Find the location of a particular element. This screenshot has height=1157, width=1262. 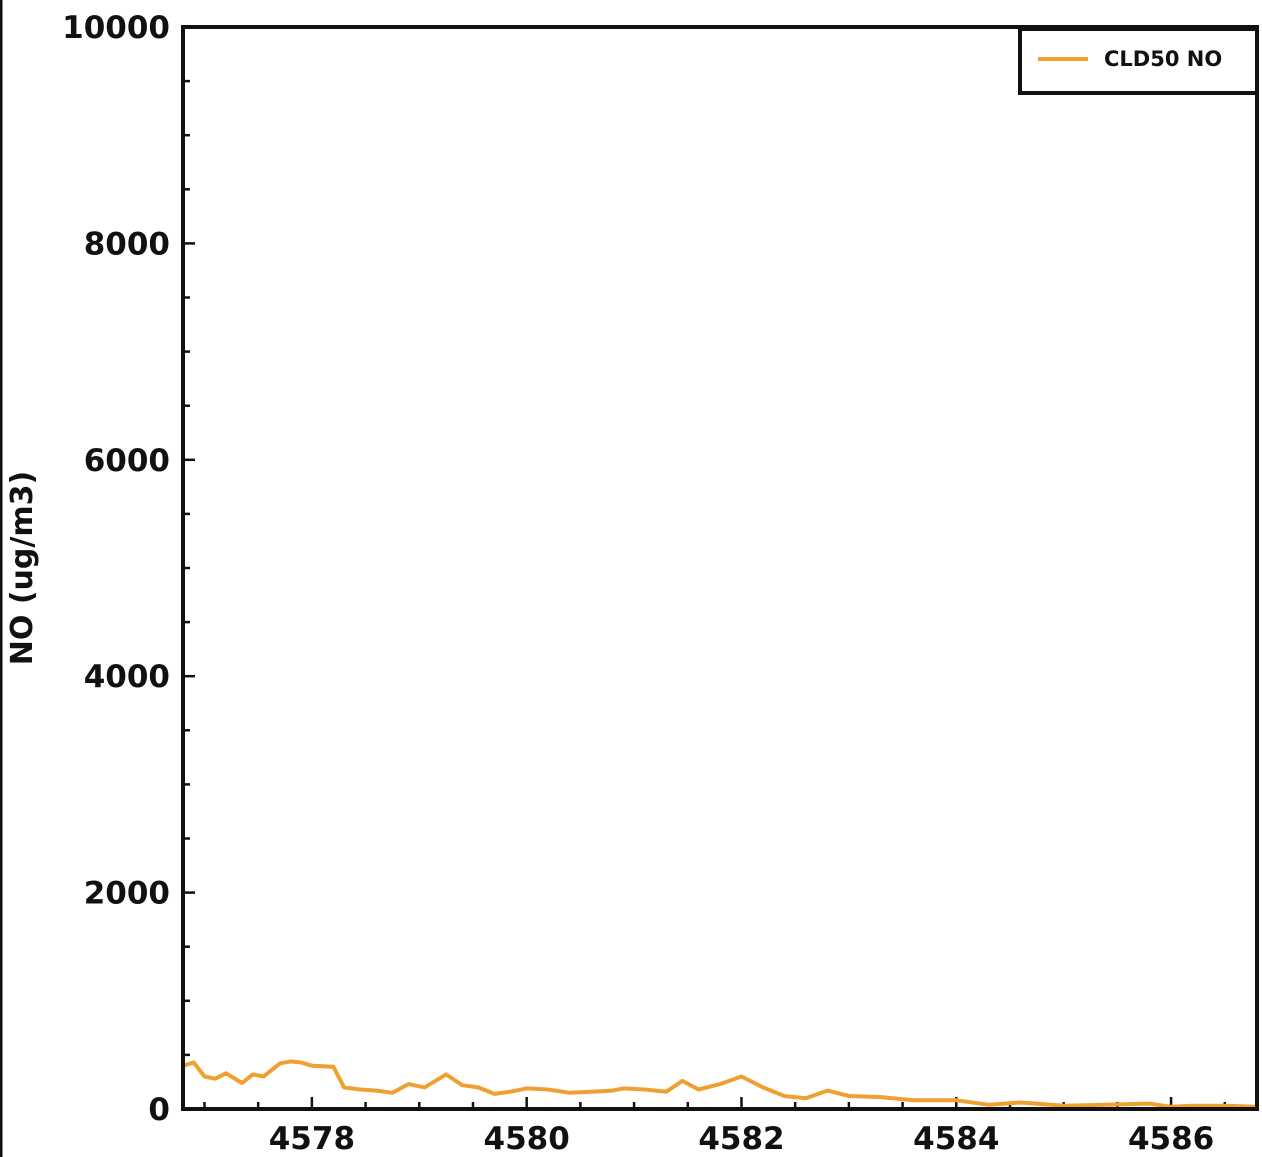

x-tick-label: 4582 is located at coordinates (741, 1139).